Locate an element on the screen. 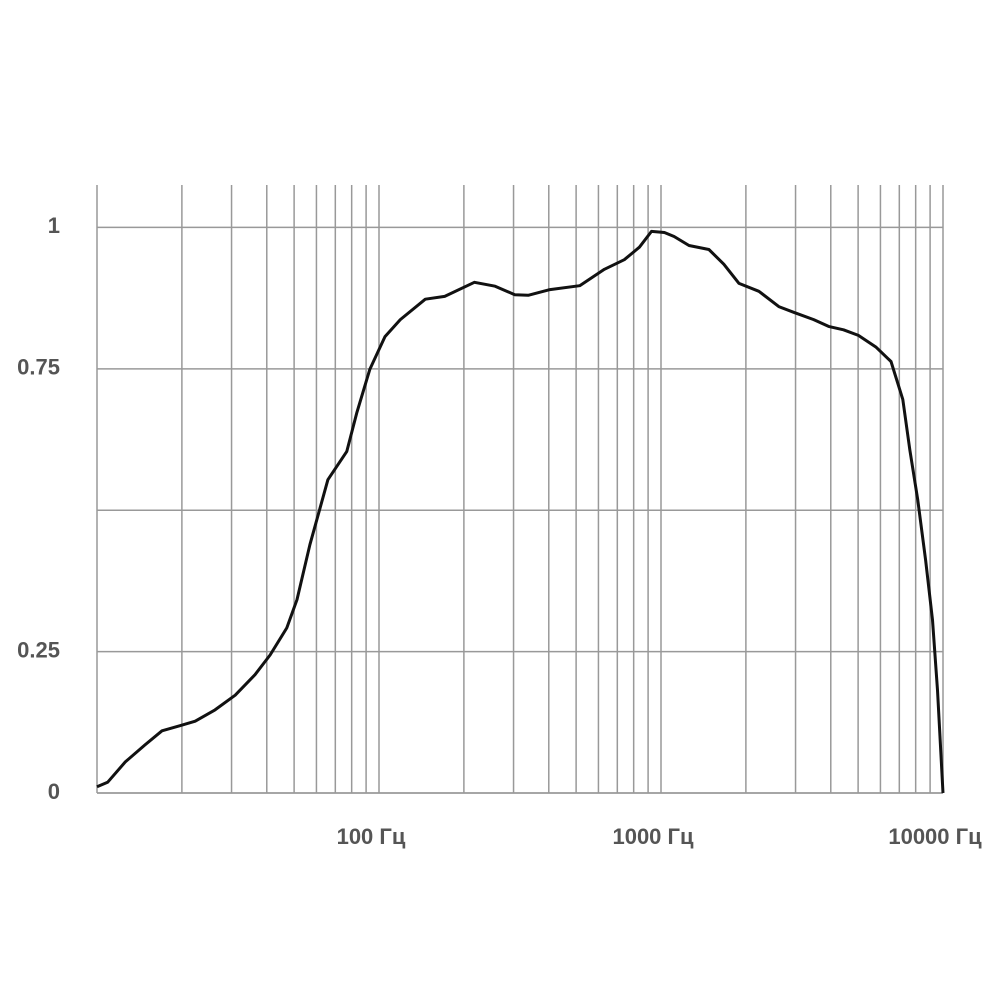 Image resolution: width=1000 pixels, height=1000 pixels. y-tick-label: 0.75 is located at coordinates (38, 367).